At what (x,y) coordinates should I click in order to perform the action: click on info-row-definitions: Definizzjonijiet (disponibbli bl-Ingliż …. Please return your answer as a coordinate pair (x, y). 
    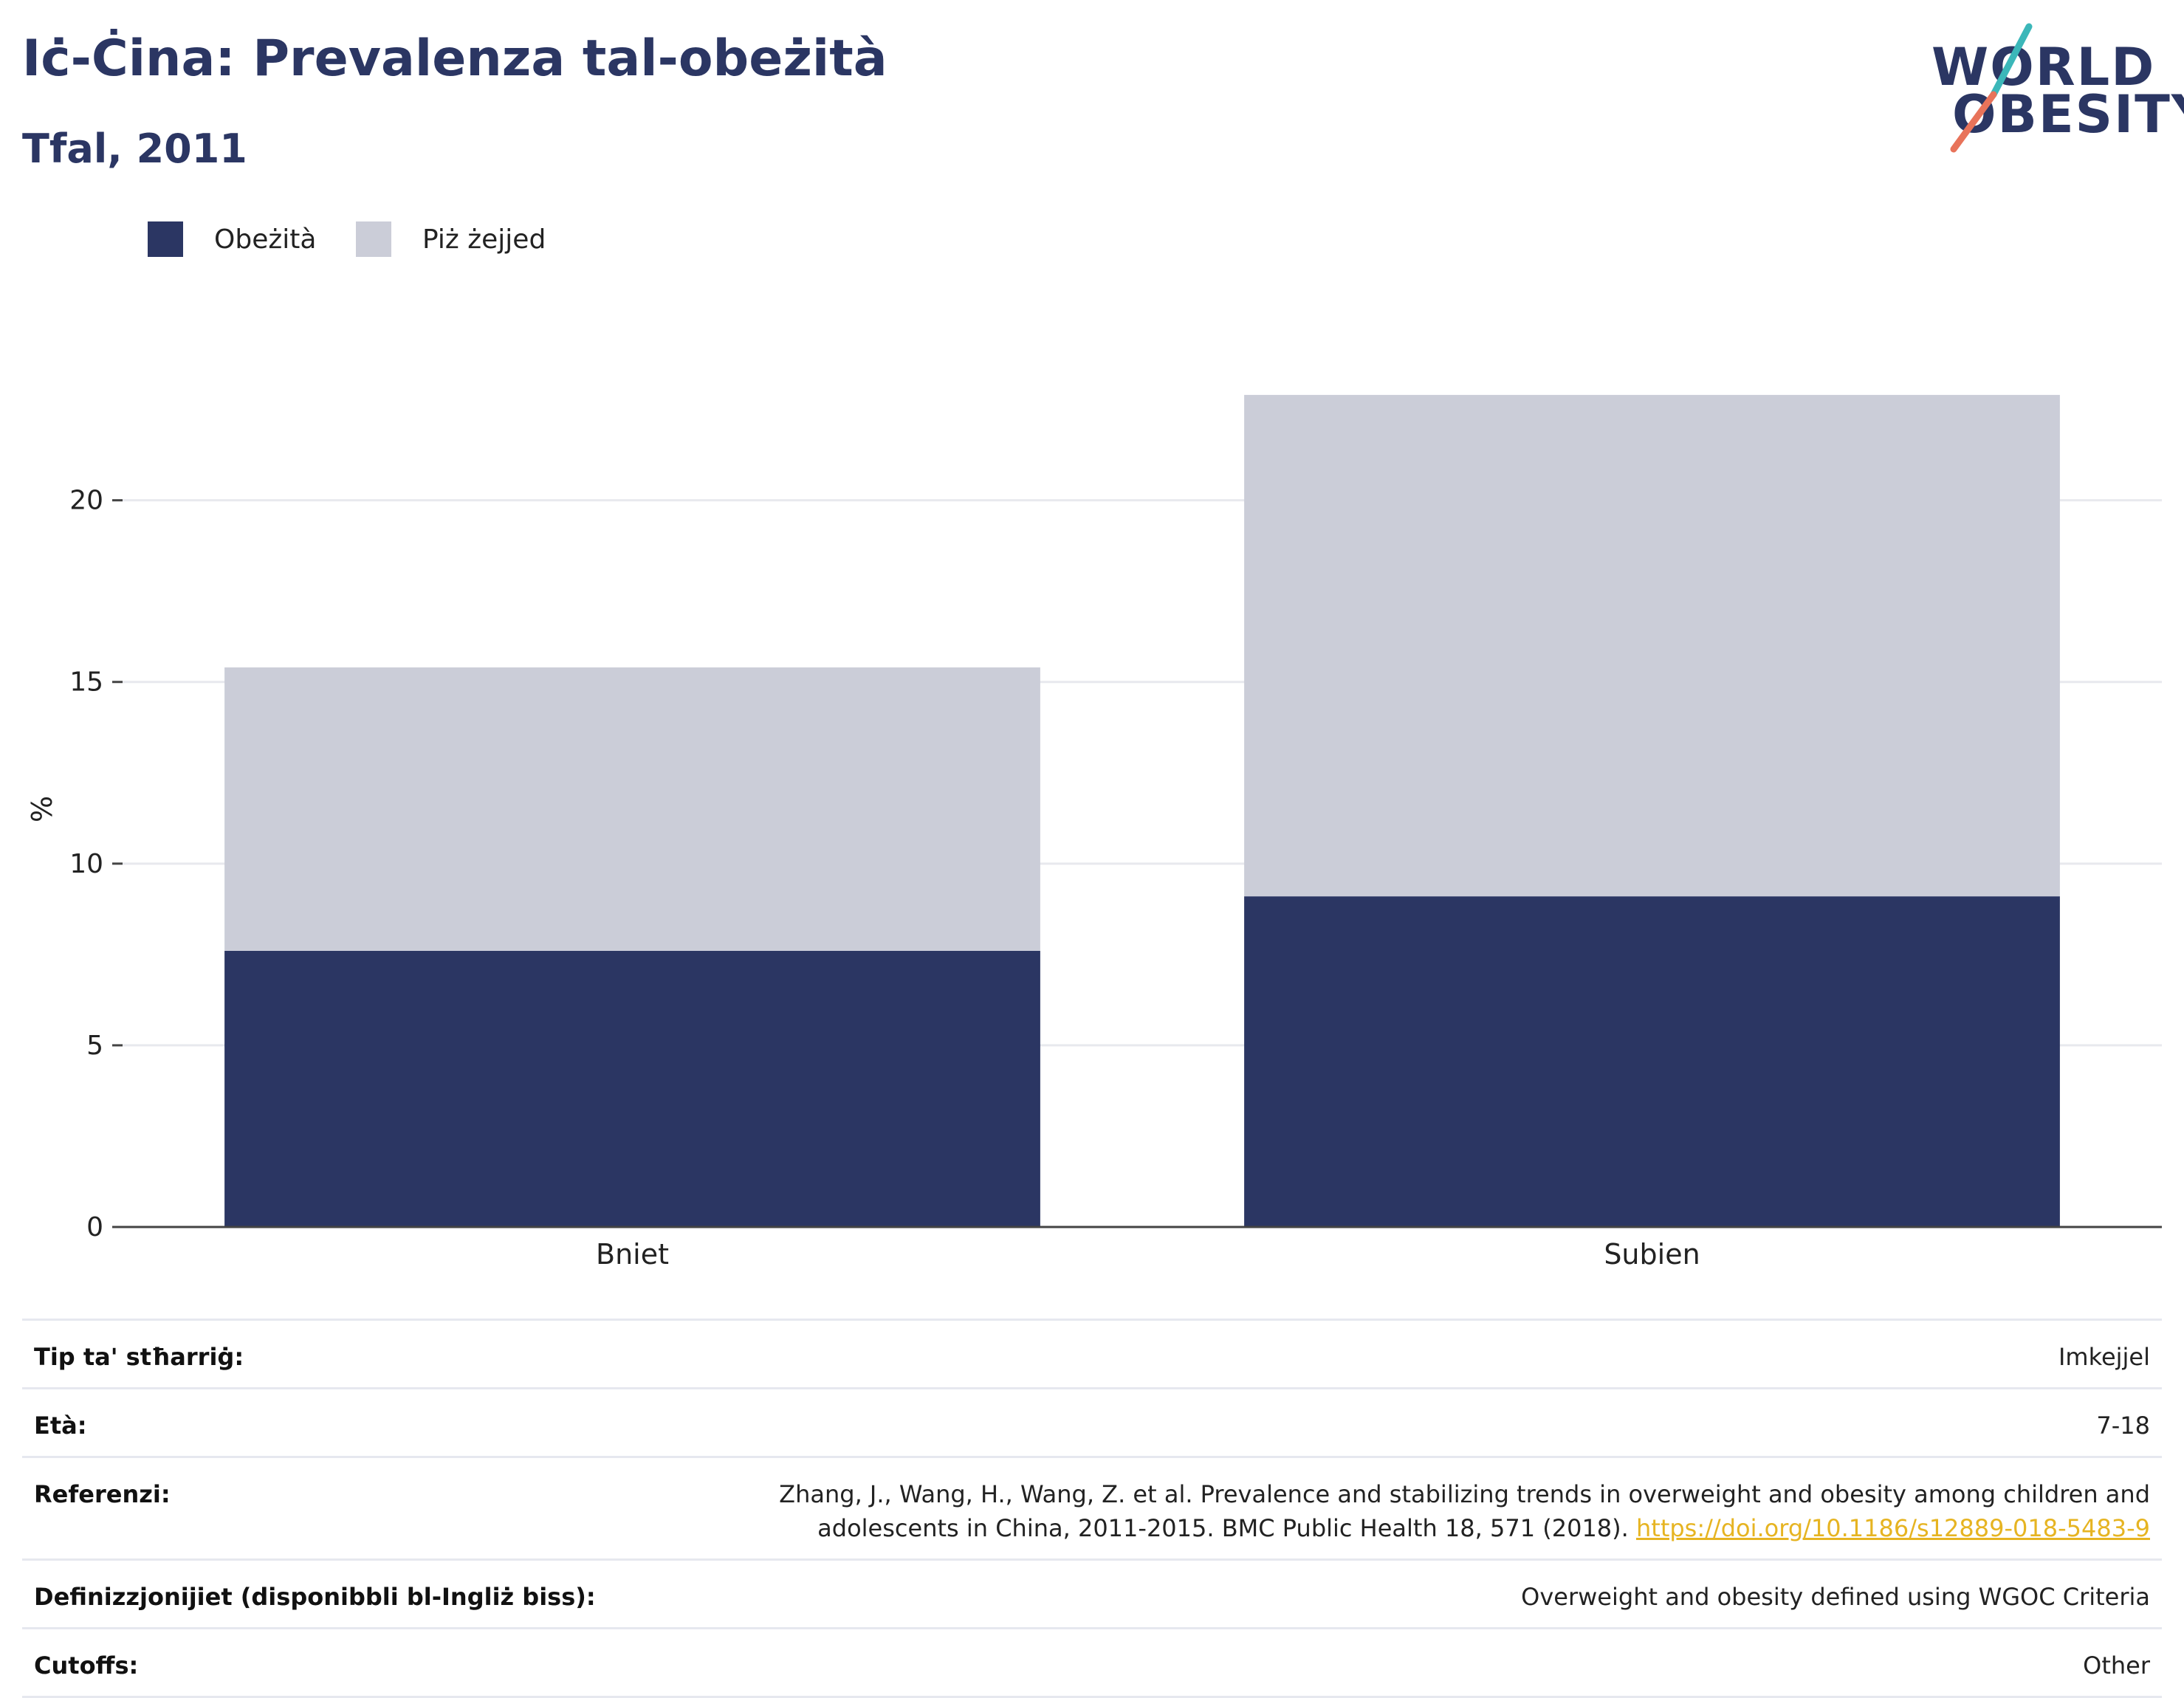
    Looking at the image, I should click on (1092, 1593).